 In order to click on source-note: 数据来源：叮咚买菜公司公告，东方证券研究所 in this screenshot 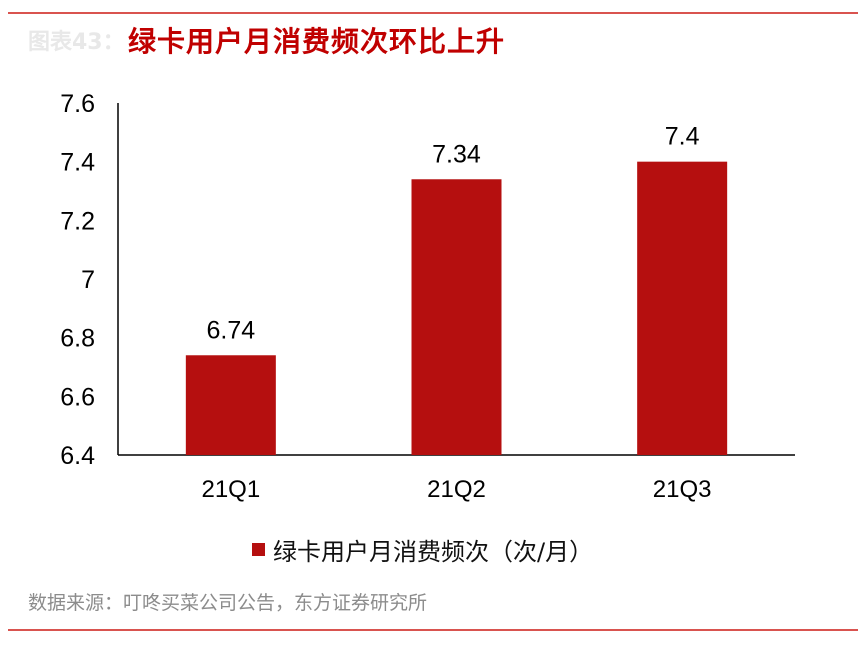, I will do `click(228, 603)`.